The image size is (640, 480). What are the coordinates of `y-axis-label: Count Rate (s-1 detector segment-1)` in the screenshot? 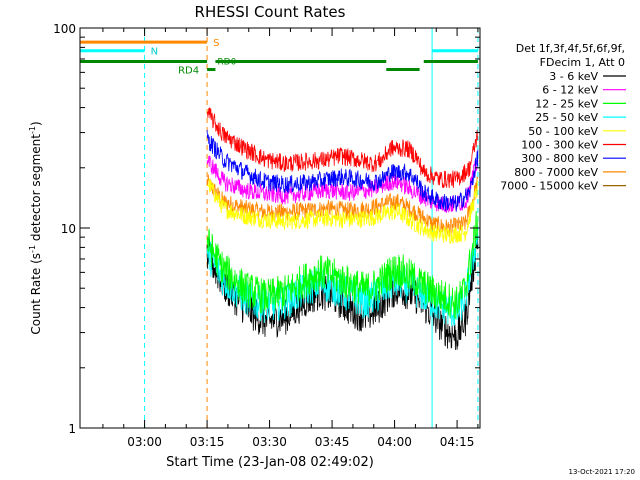 It's located at (35, 227).